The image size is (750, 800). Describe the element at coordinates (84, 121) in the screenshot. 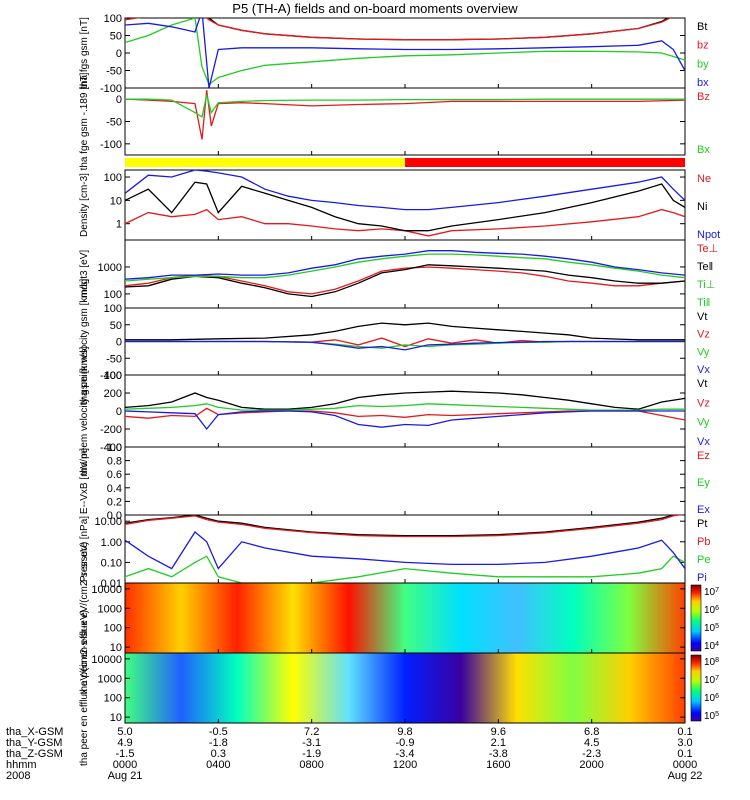

I see `fge-ylabel: tha fge gsm -.189 [nT]` at that location.